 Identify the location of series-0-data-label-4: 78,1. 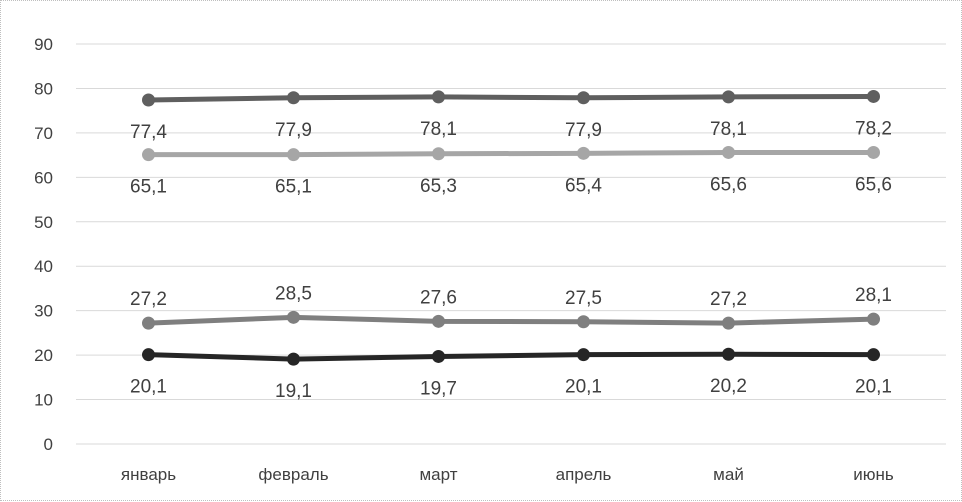
(728, 129).